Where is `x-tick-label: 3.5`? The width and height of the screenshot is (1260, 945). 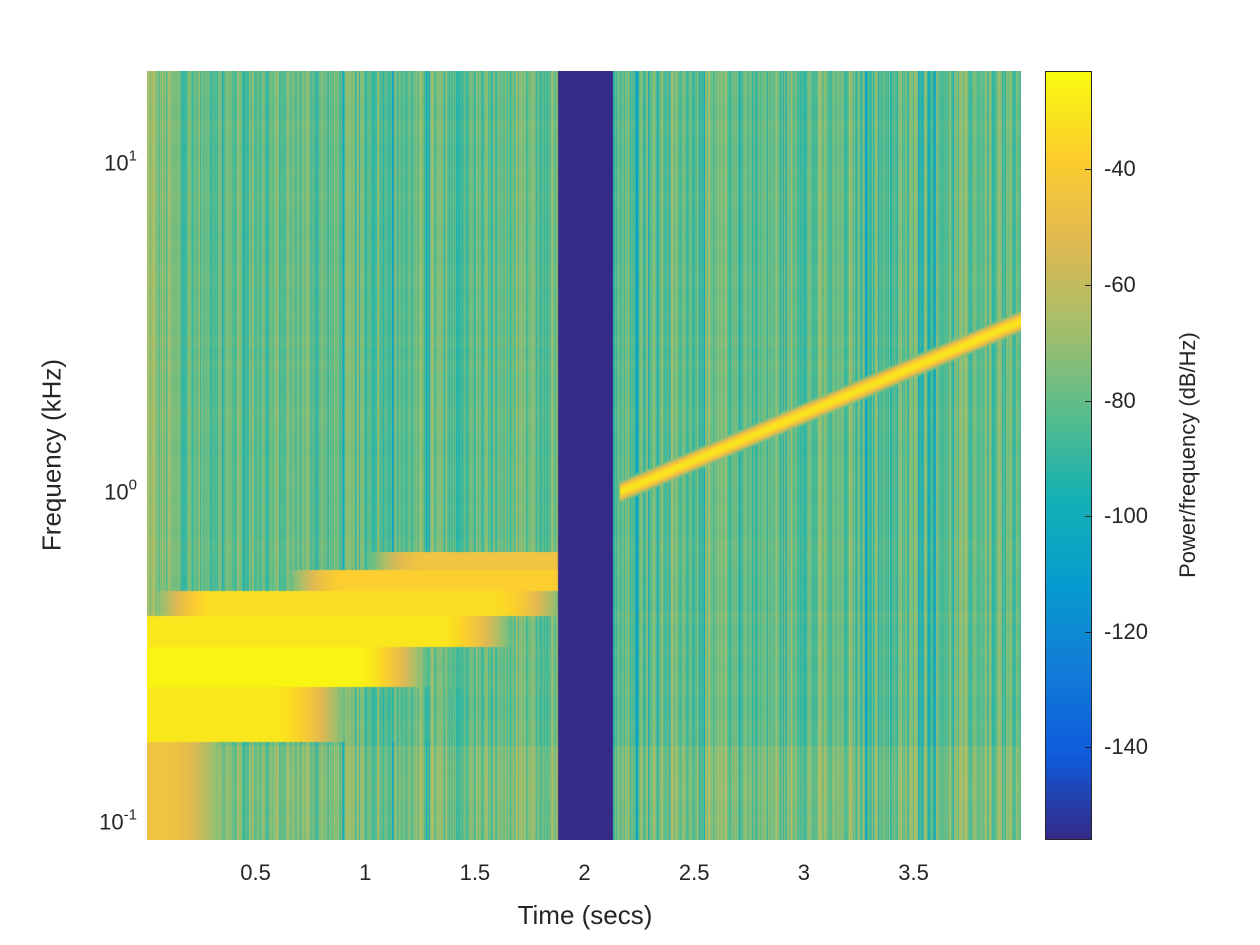 x-tick-label: 3.5 is located at coordinates (913, 872).